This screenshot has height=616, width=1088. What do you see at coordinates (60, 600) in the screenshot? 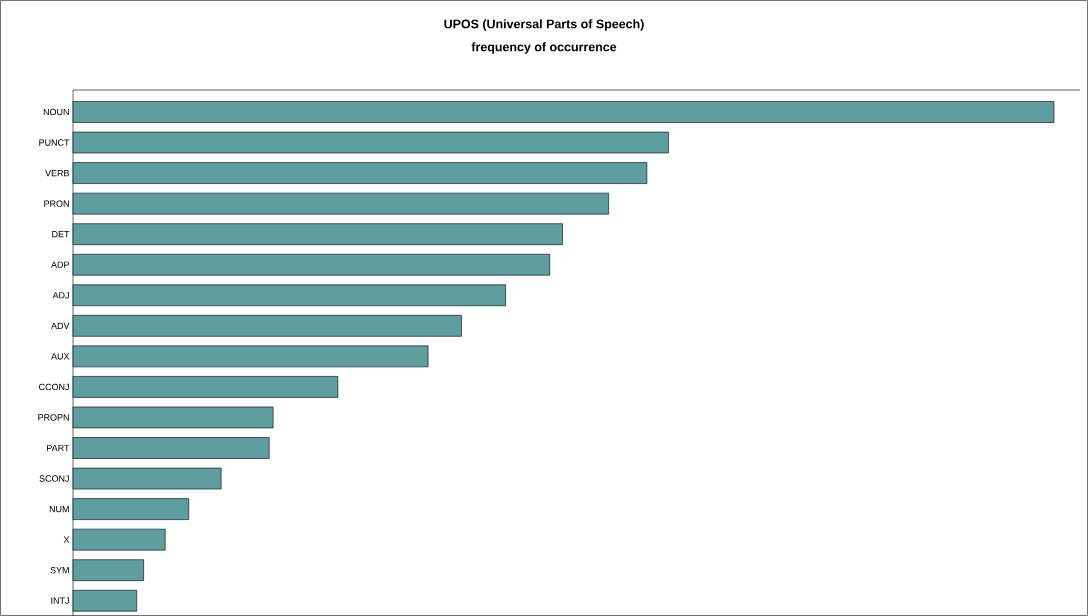
I see `y-tick-label: INTJ` at bounding box center [60, 600].